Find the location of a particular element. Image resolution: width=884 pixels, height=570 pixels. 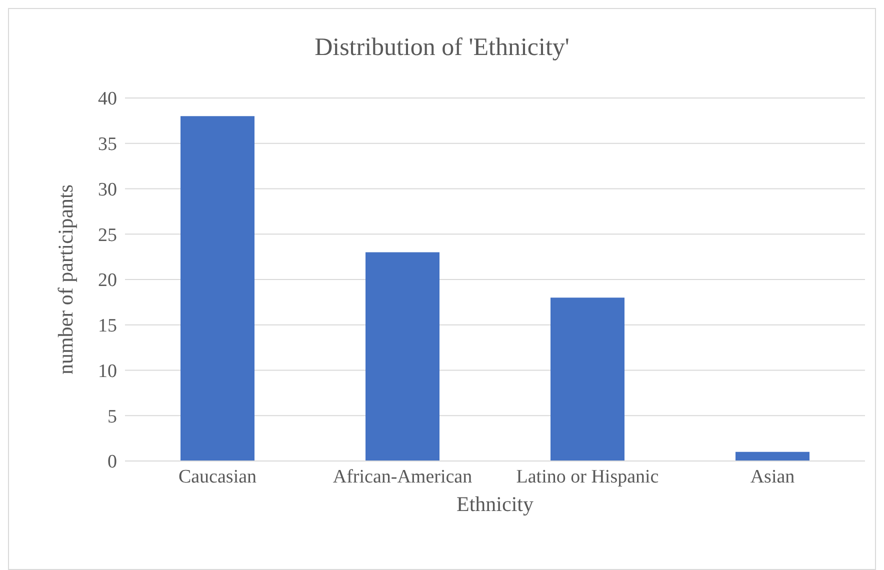

x-axis-title: Ethnicity is located at coordinates (495, 504).